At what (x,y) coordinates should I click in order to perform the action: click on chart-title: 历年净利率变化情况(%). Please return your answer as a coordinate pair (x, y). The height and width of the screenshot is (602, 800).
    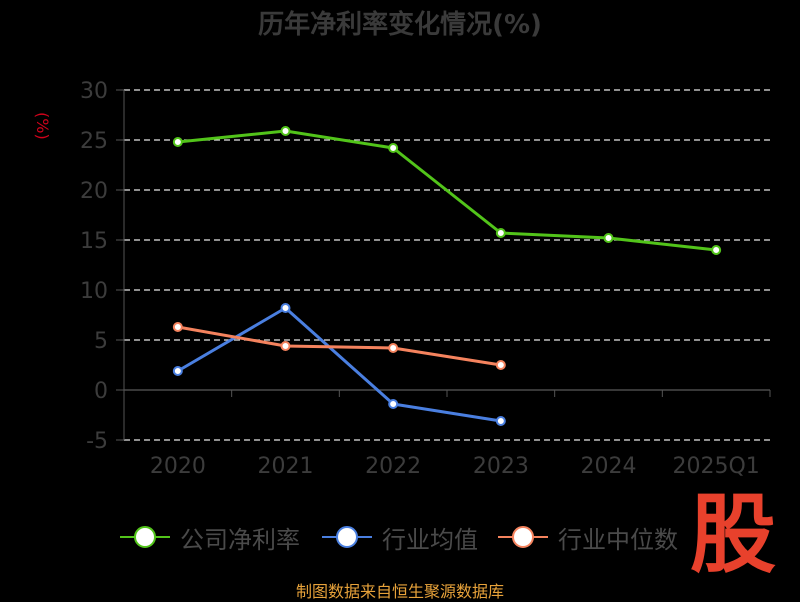
    Looking at the image, I should click on (400, 25).